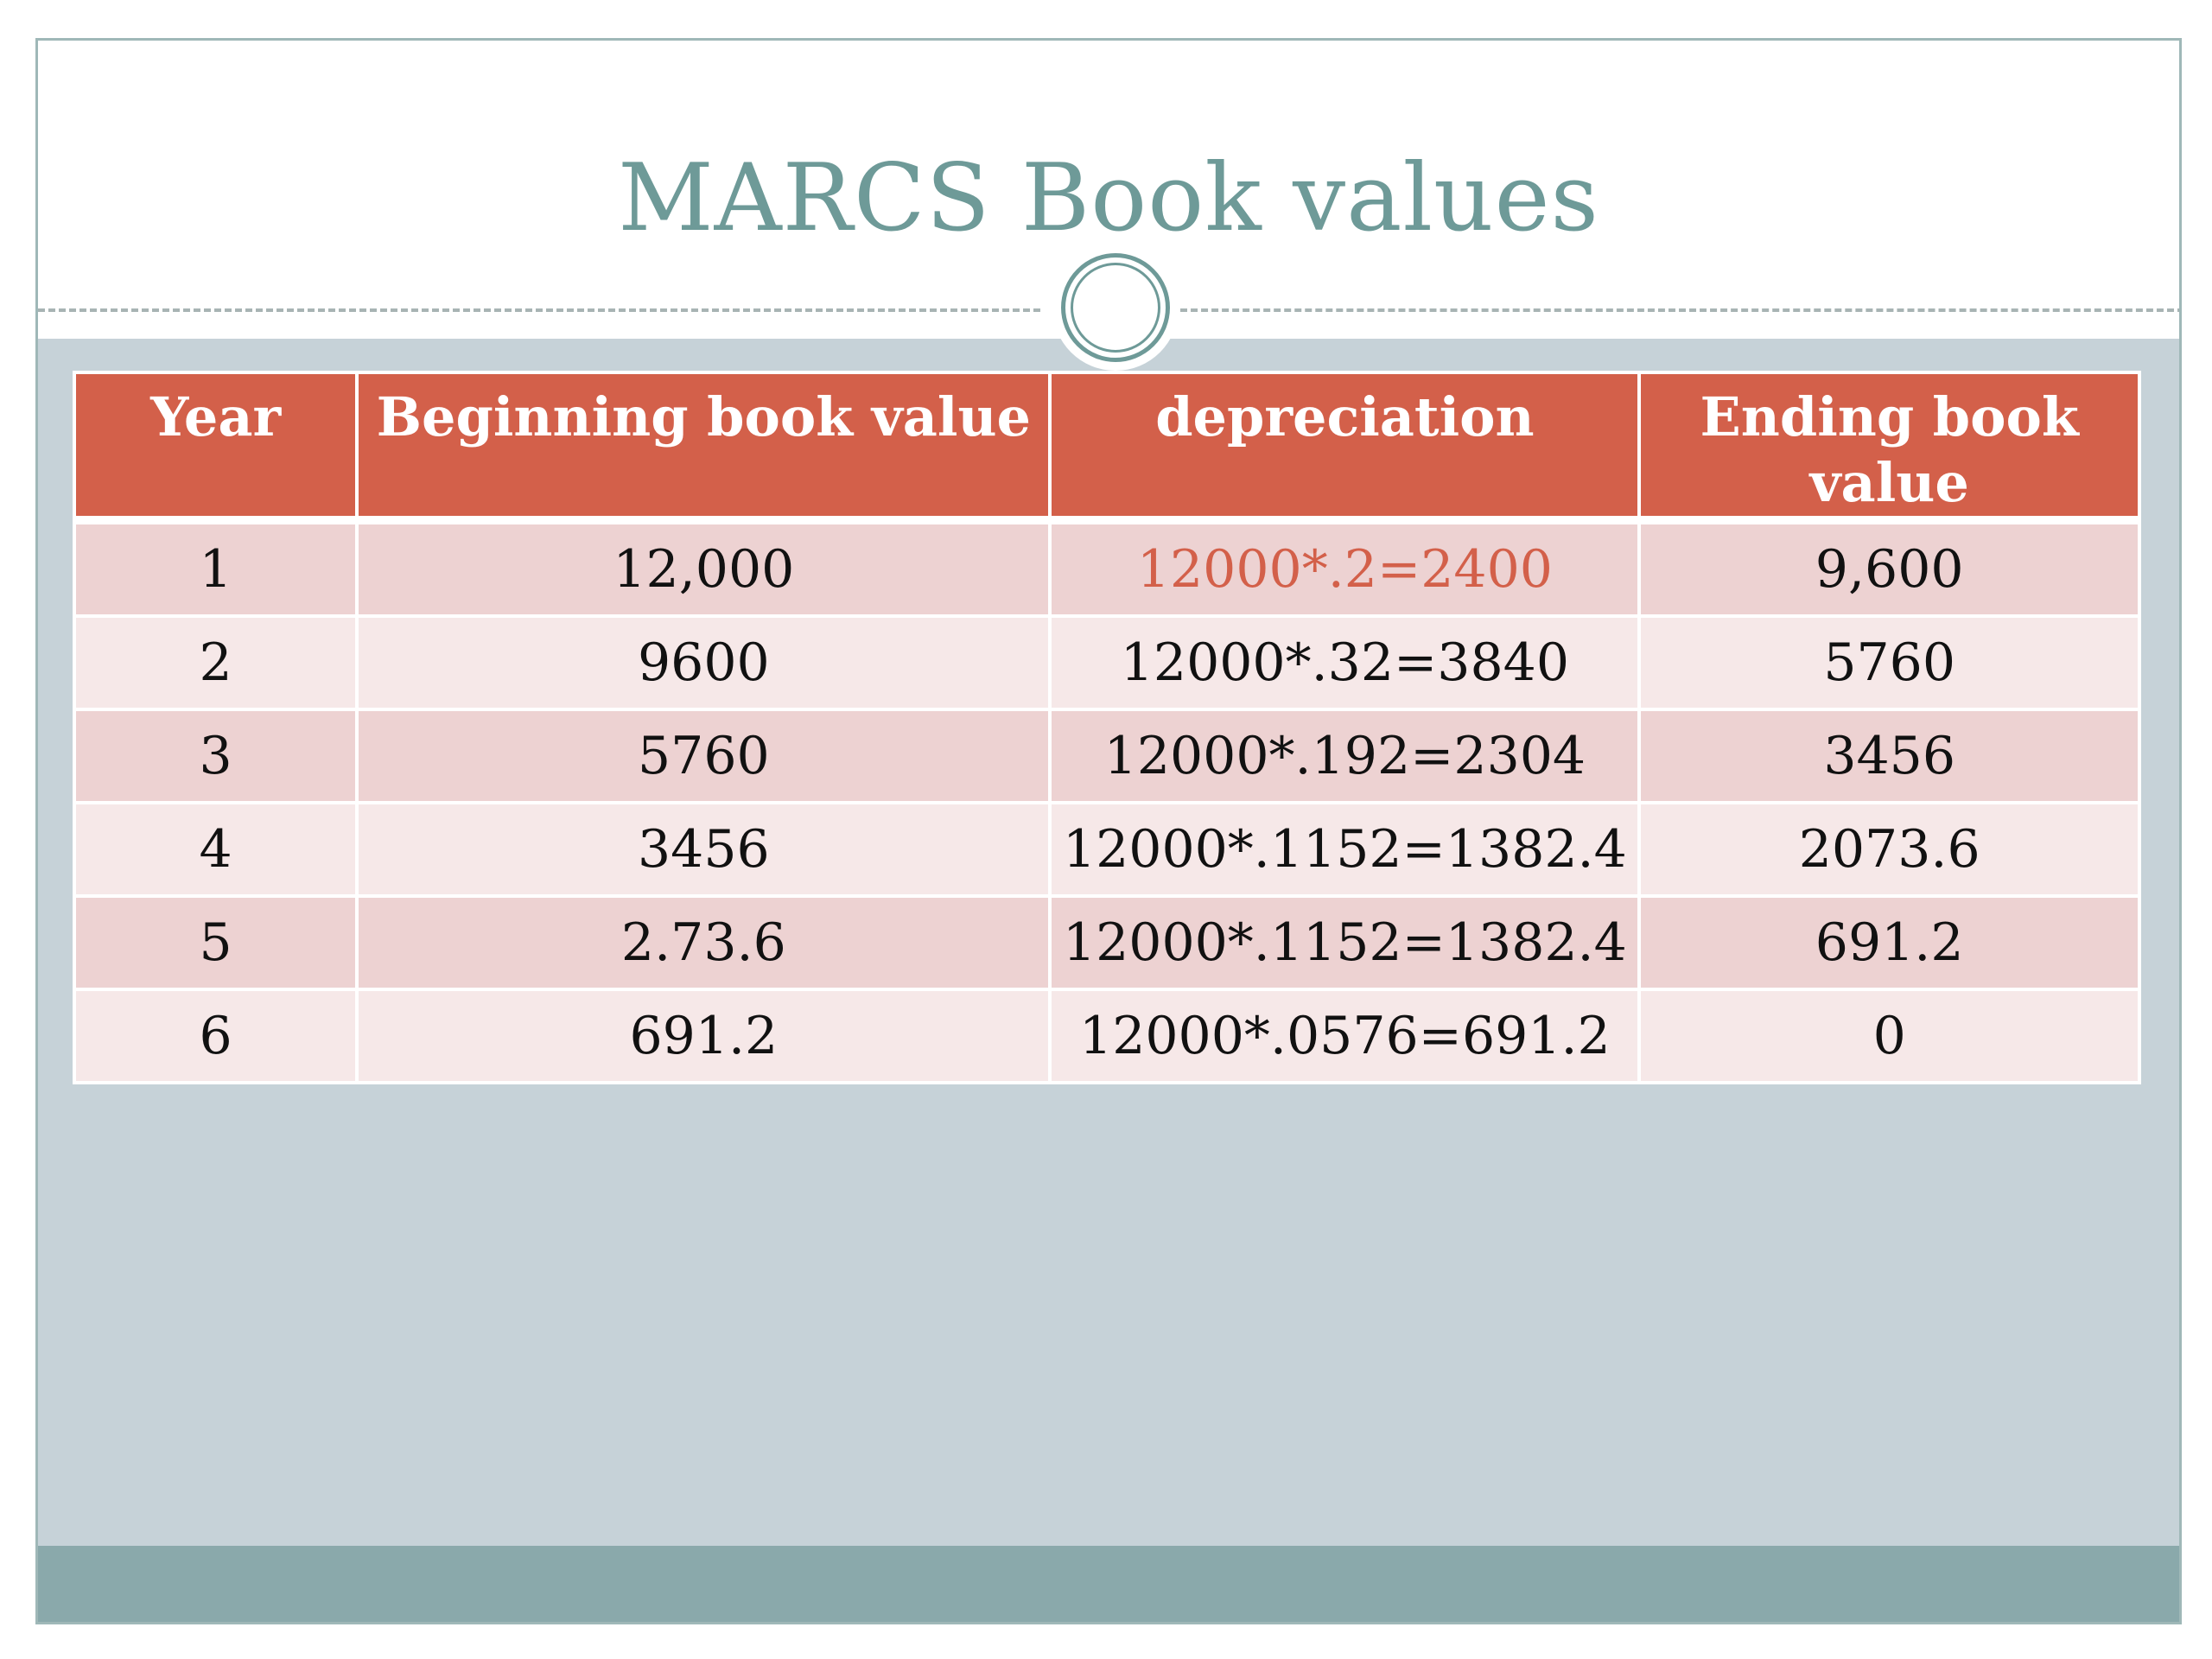 The width and height of the screenshot is (2212, 1659). What do you see at coordinates (1108, 198) in the screenshot?
I see `slide-title: MARCS Book values` at bounding box center [1108, 198].